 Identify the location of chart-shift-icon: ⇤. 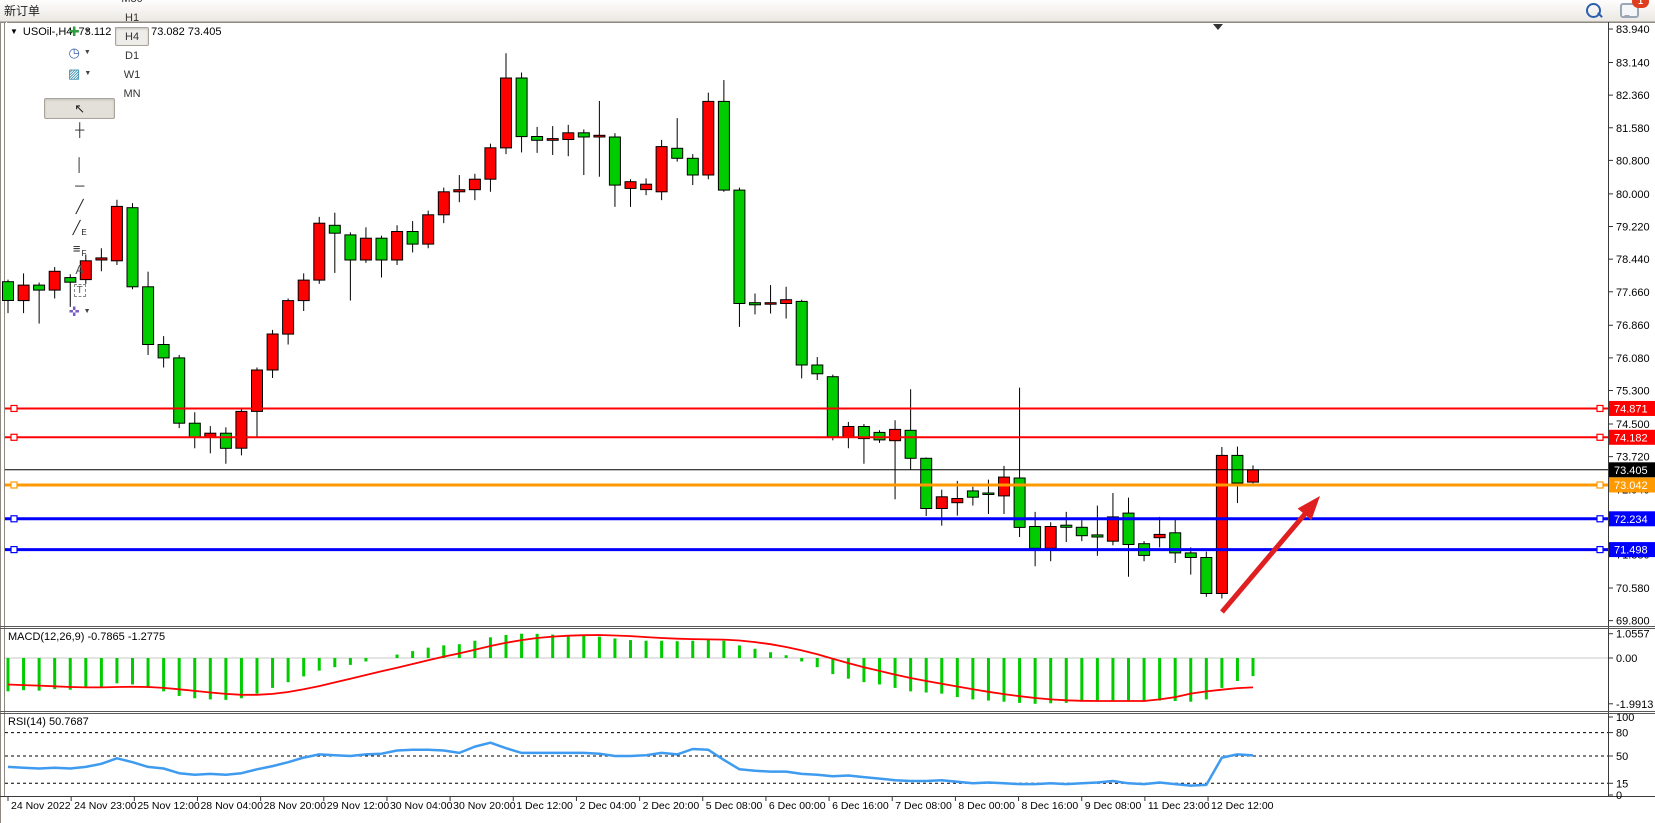
(79, 1).